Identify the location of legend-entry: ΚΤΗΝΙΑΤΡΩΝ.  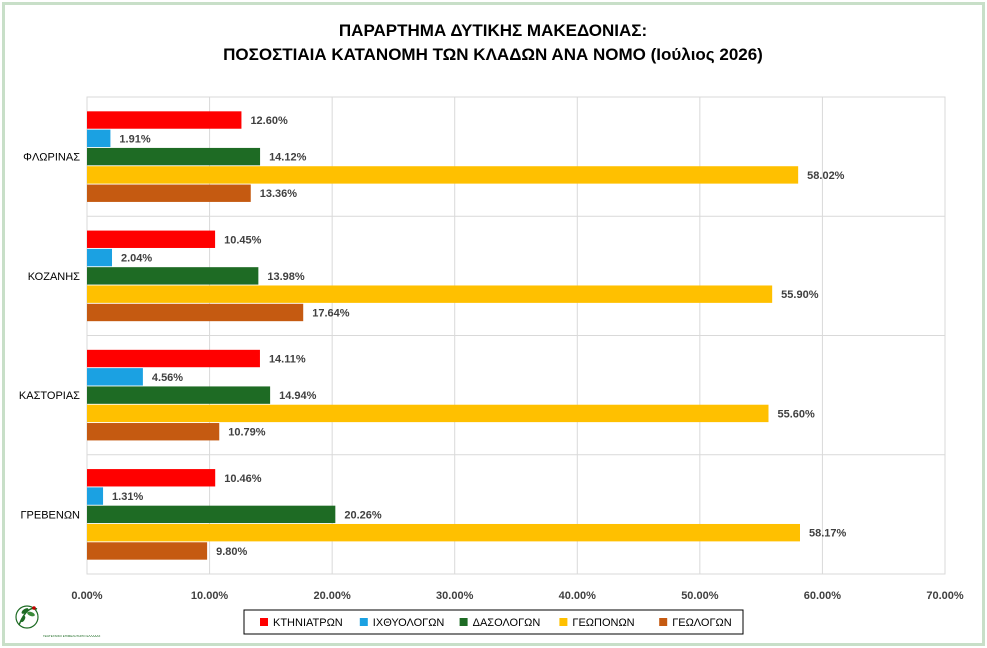
(308, 623).